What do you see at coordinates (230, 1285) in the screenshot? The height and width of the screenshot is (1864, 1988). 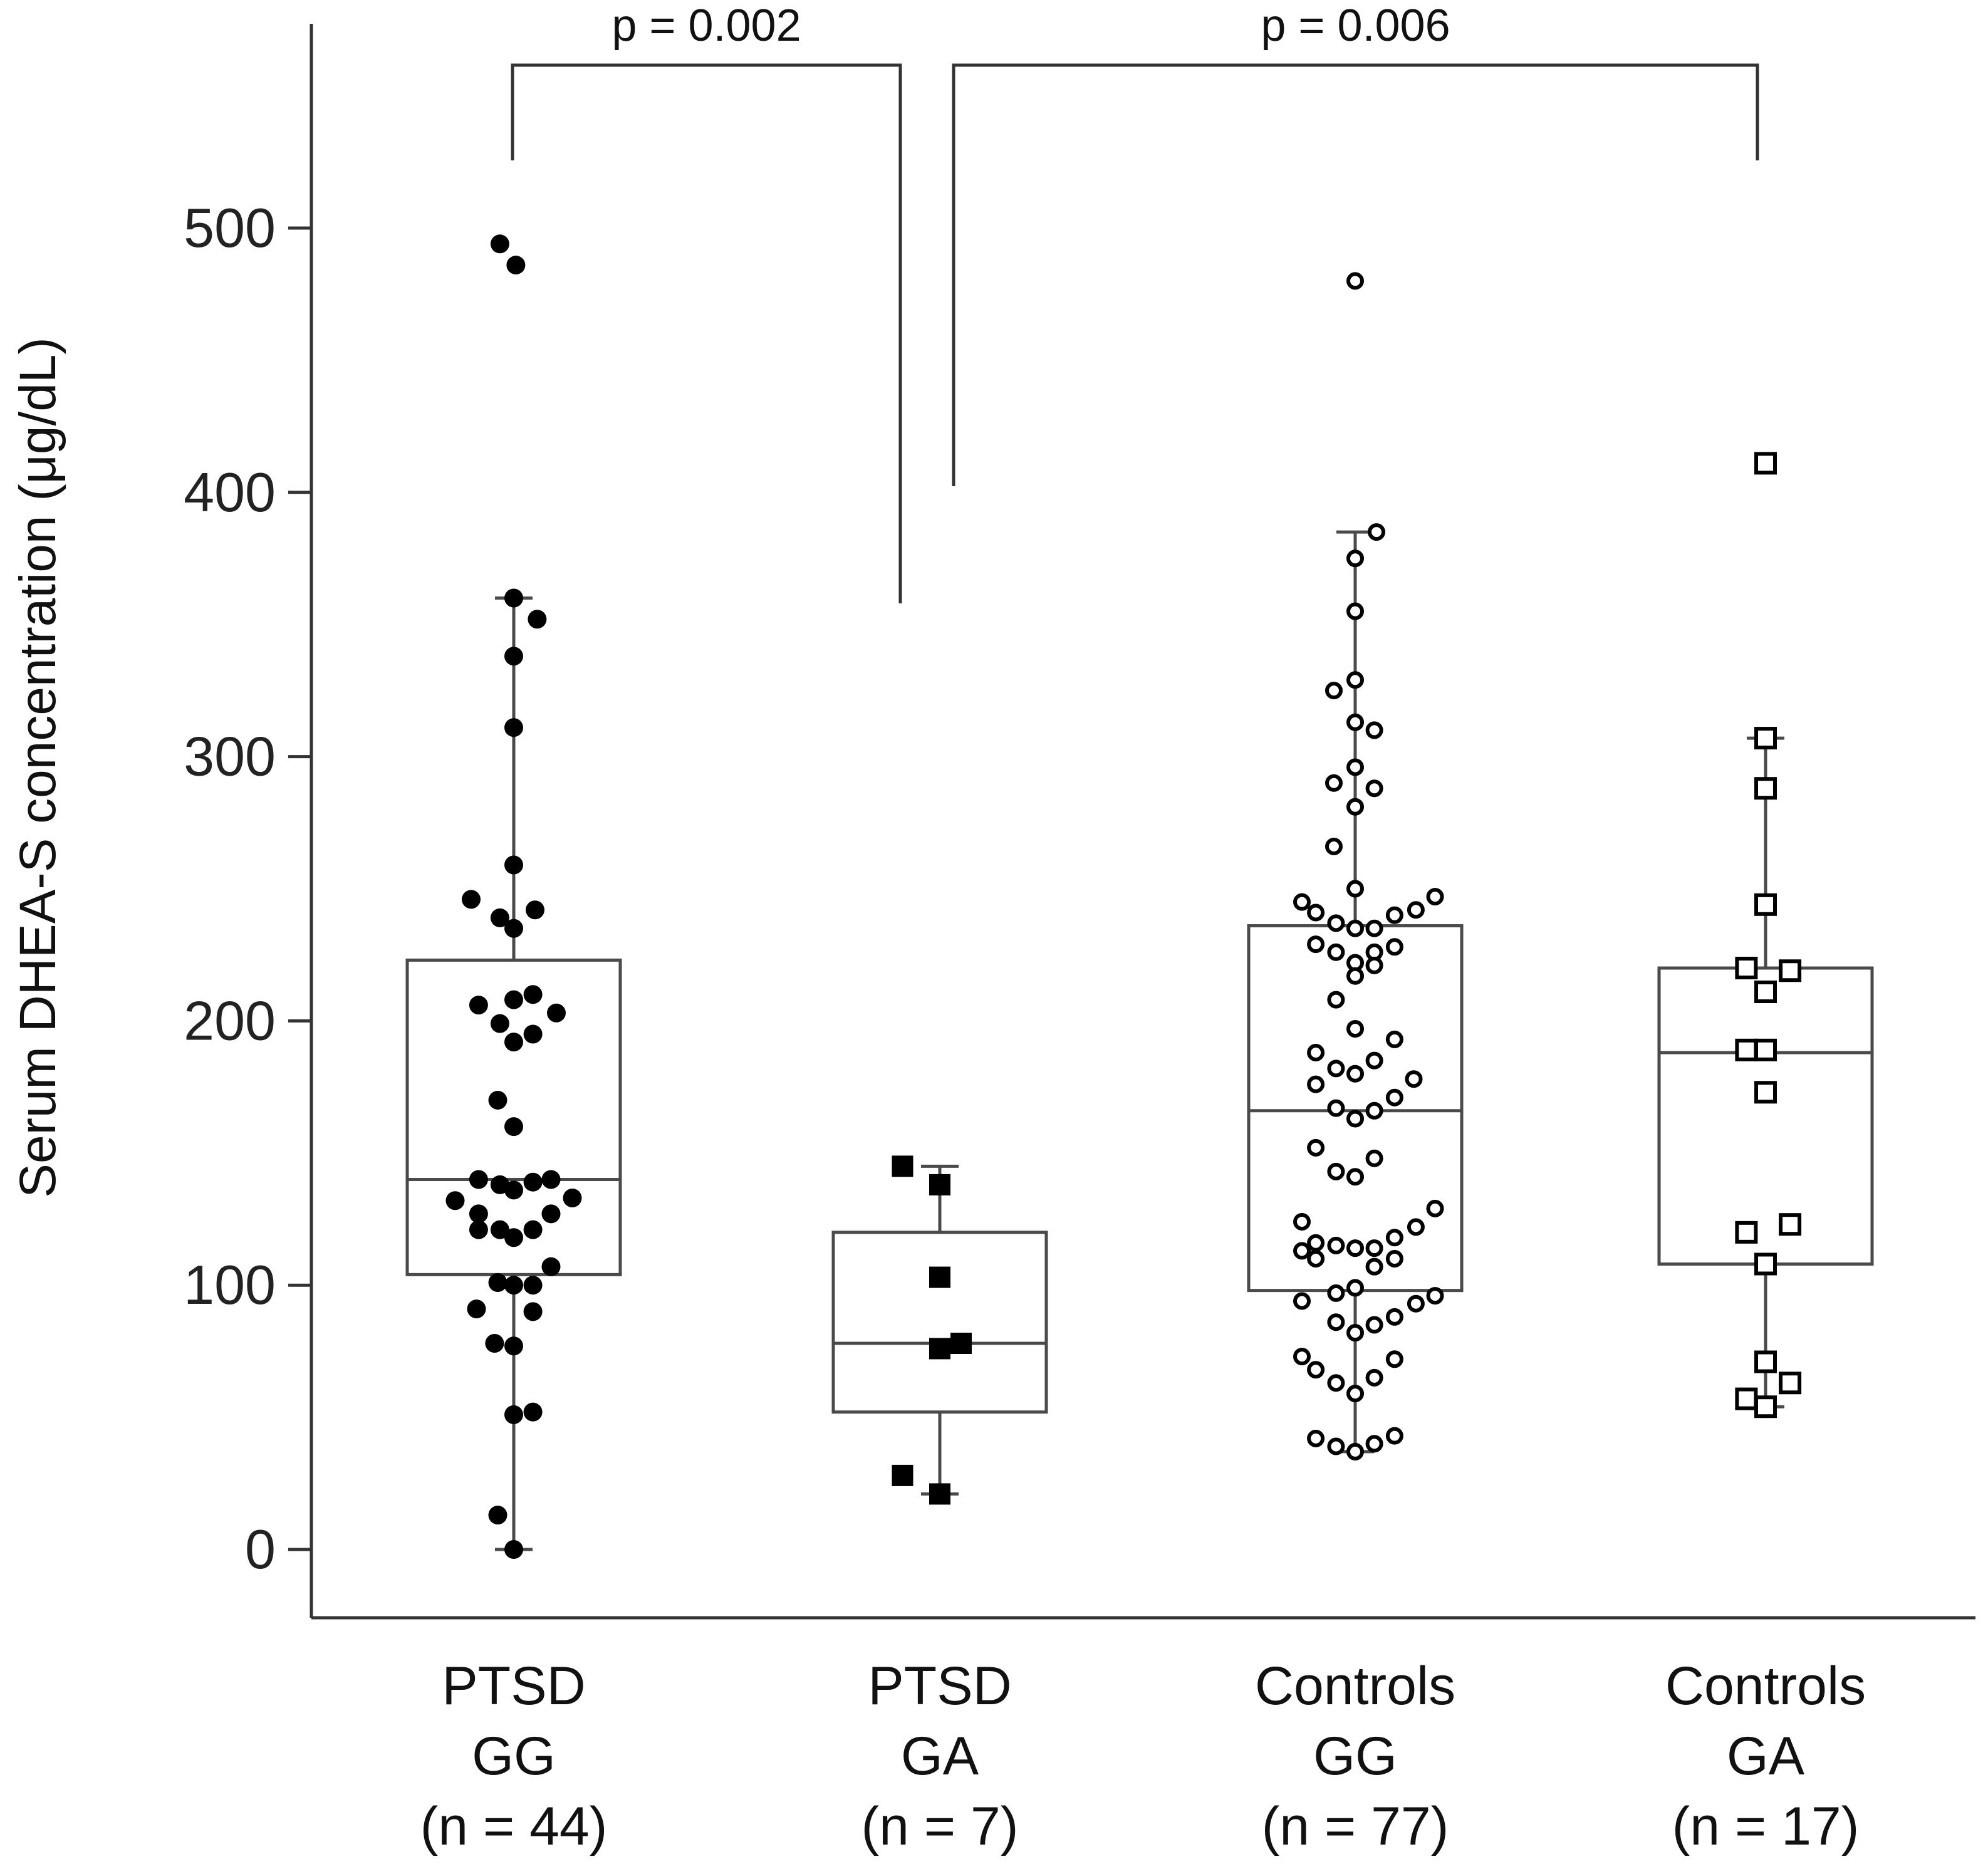 I see `y-tick-label: 100` at bounding box center [230, 1285].